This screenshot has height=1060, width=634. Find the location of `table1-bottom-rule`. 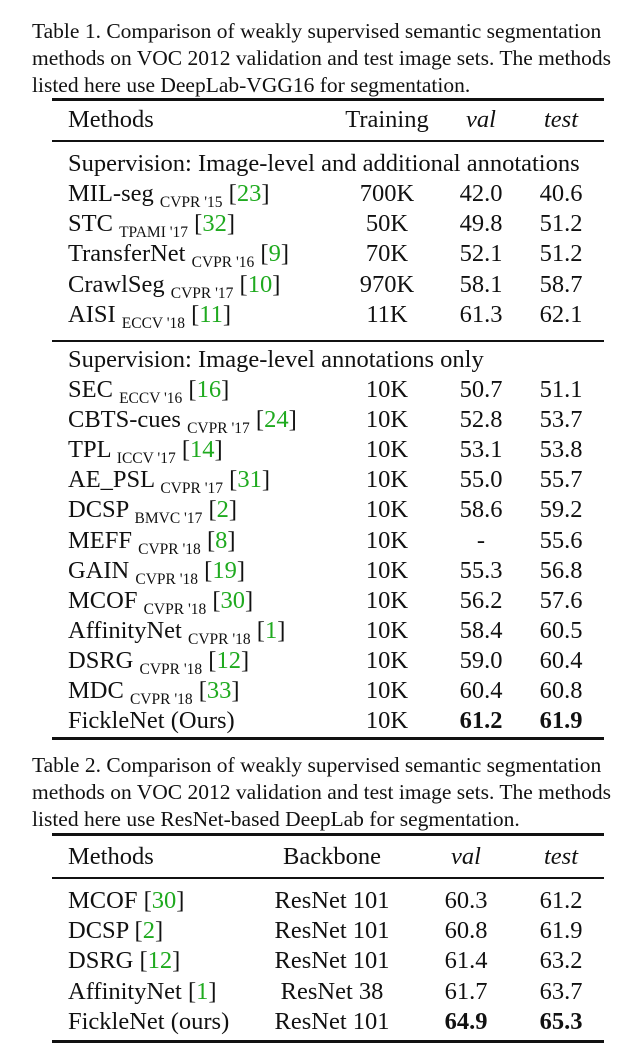

table1-bottom-rule is located at coordinates (328, 738).